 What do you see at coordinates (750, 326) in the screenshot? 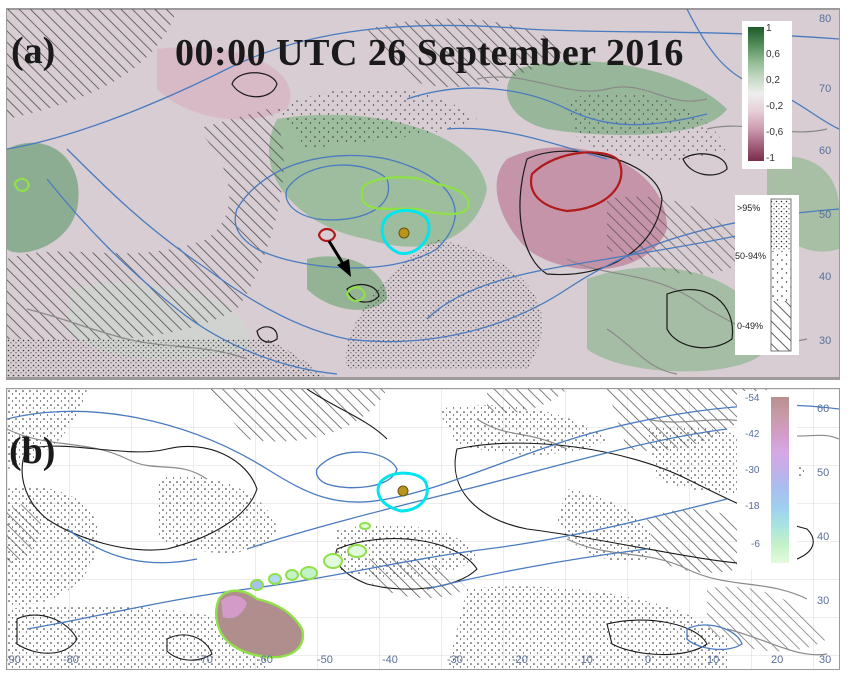
I see `stipple-legend-label: 0-49%` at bounding box center [750, 326].